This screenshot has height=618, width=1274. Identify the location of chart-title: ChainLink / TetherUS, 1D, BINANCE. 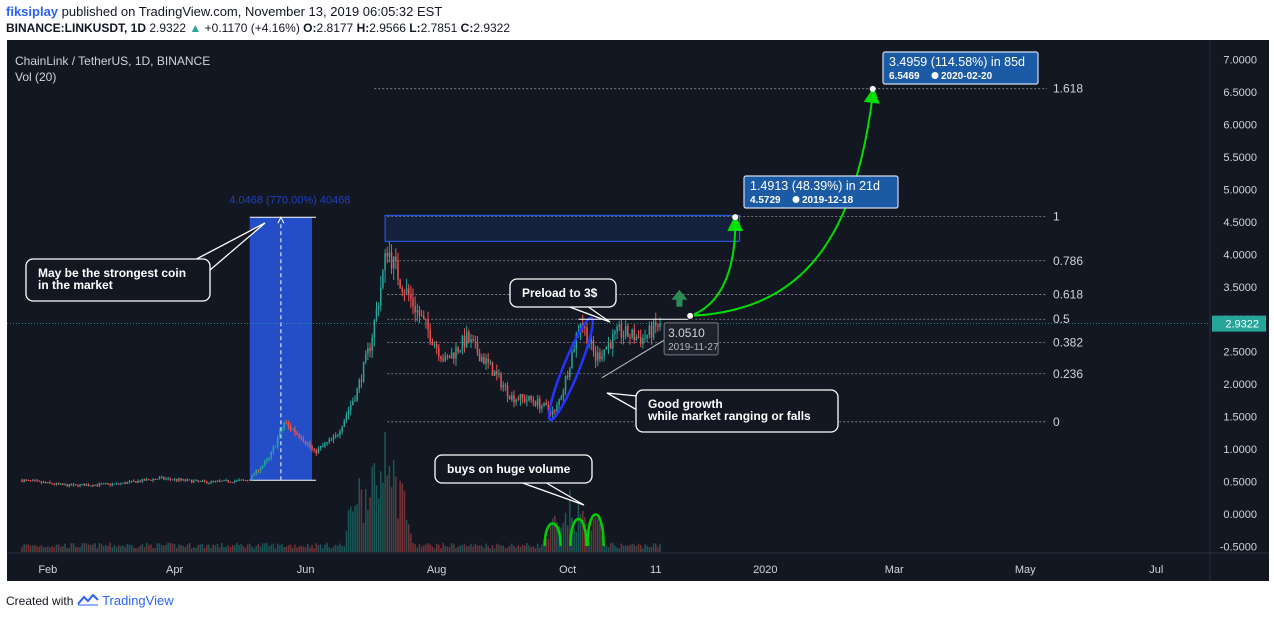
(112, 61).